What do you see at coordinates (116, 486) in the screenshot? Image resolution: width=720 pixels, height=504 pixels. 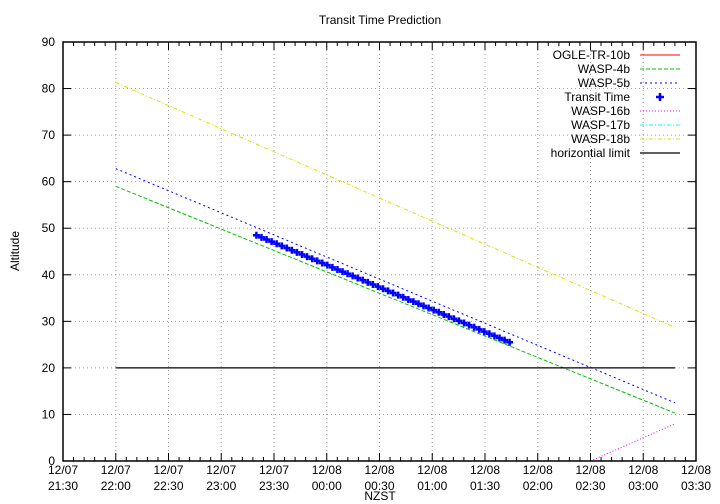 I see `x-tick-time: 22:00` at bounding box center [116, 486].